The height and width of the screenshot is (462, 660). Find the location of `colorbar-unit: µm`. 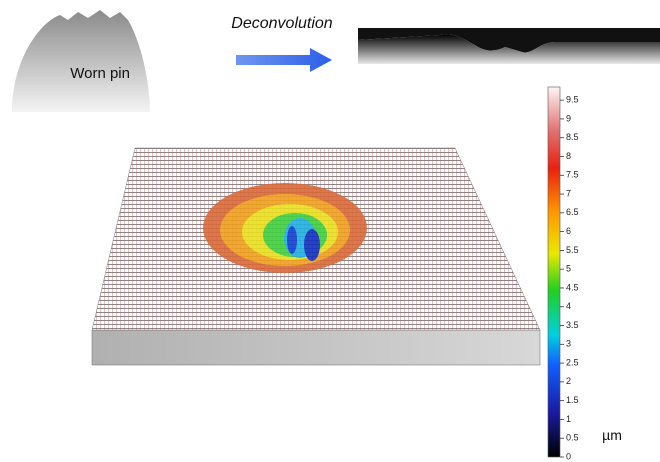

colorbar-unit: µm is located at coordinates (612, 435).